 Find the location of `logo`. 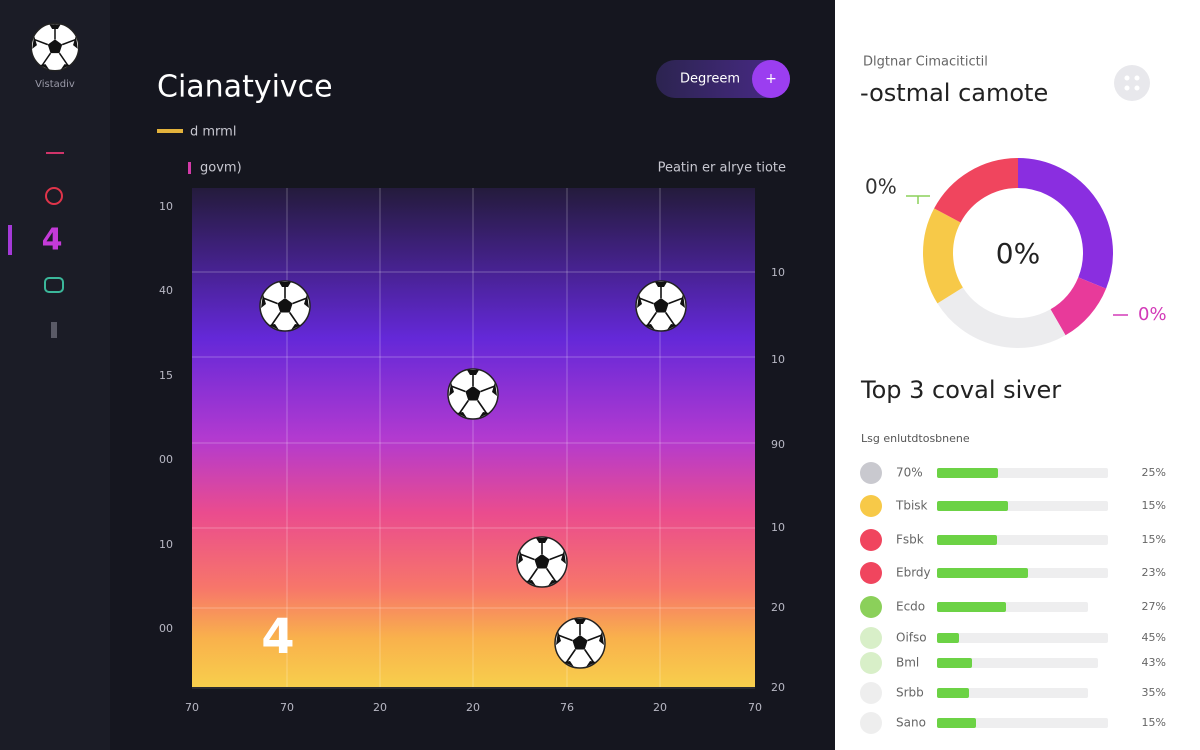

logo is located at coordinates (55, 47).